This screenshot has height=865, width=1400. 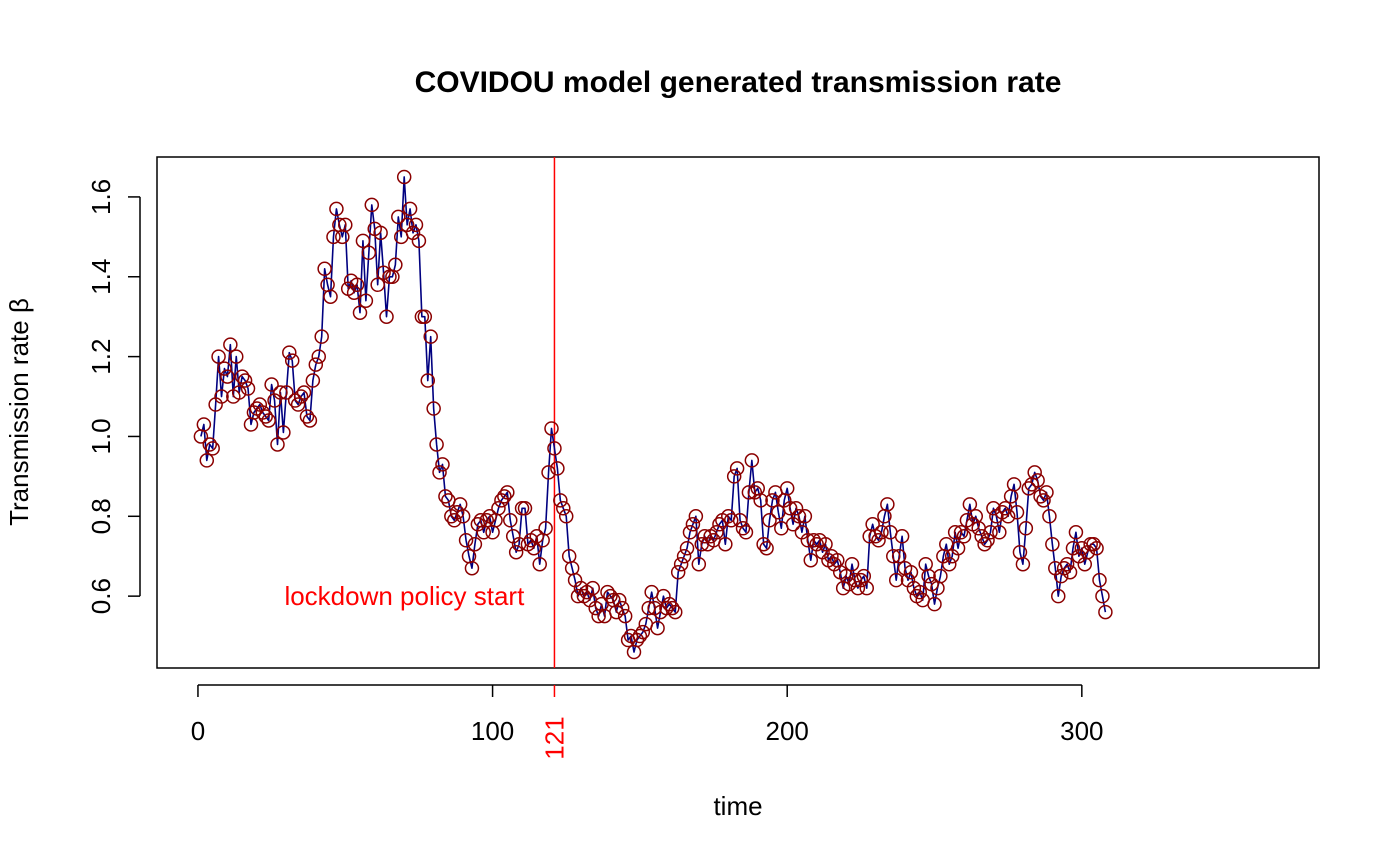 What do you see at coordinates (404, 596) in the screenshot?
I see `lockdown-annotation: lockdown policy start` at bounding box center [404, 596].